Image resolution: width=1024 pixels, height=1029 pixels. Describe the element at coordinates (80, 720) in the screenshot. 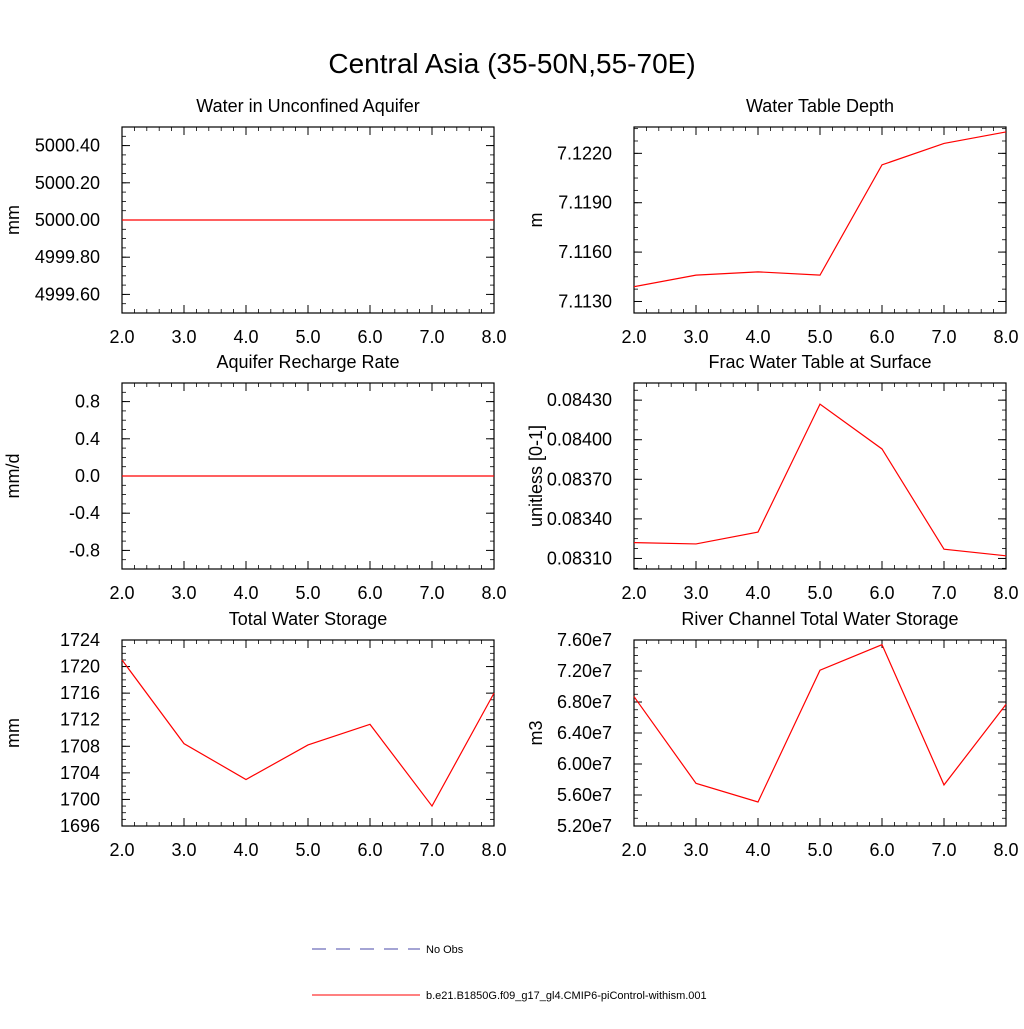

I see `y-tick-label: 1712` at that location.